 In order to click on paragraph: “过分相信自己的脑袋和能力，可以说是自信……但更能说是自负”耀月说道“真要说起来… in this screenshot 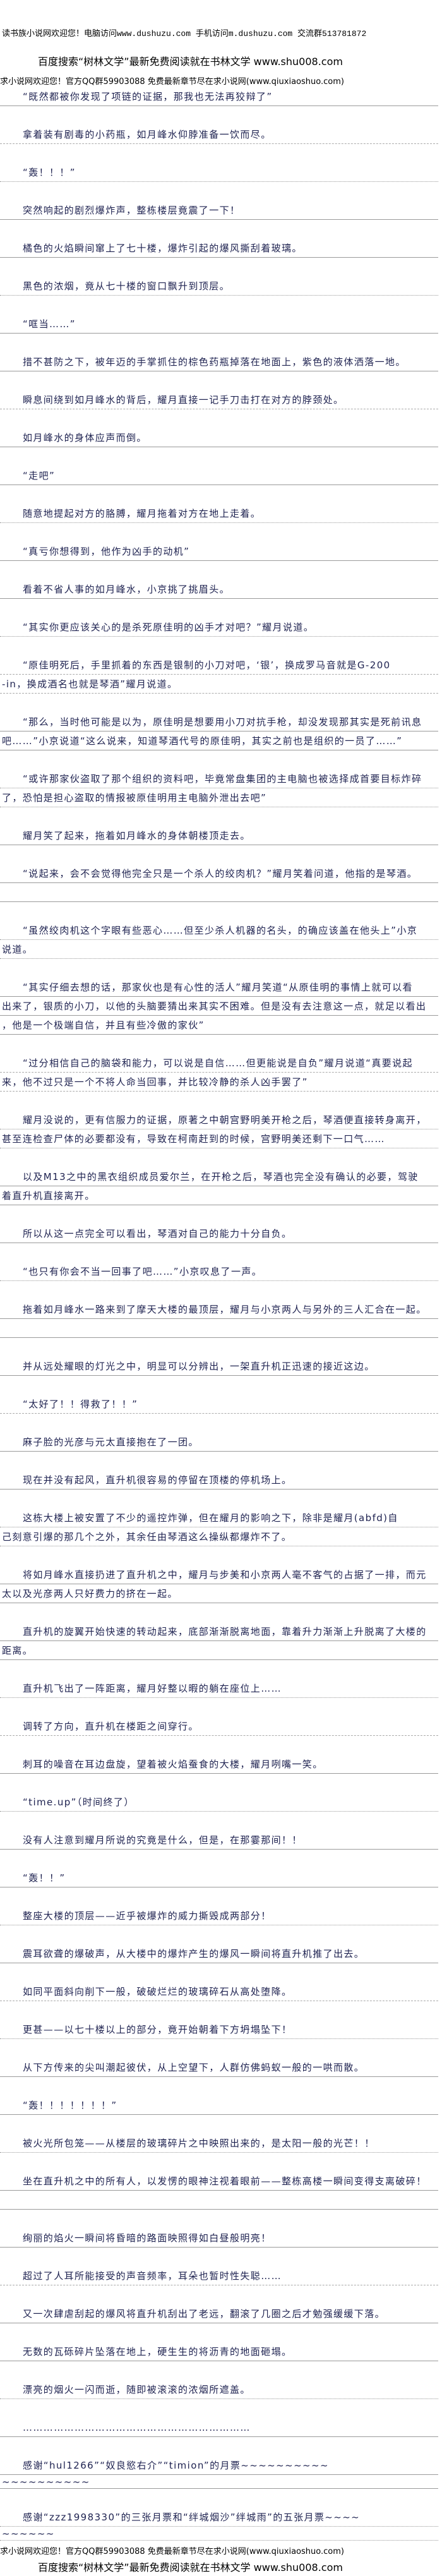, I will do `click(219, 1073)`.